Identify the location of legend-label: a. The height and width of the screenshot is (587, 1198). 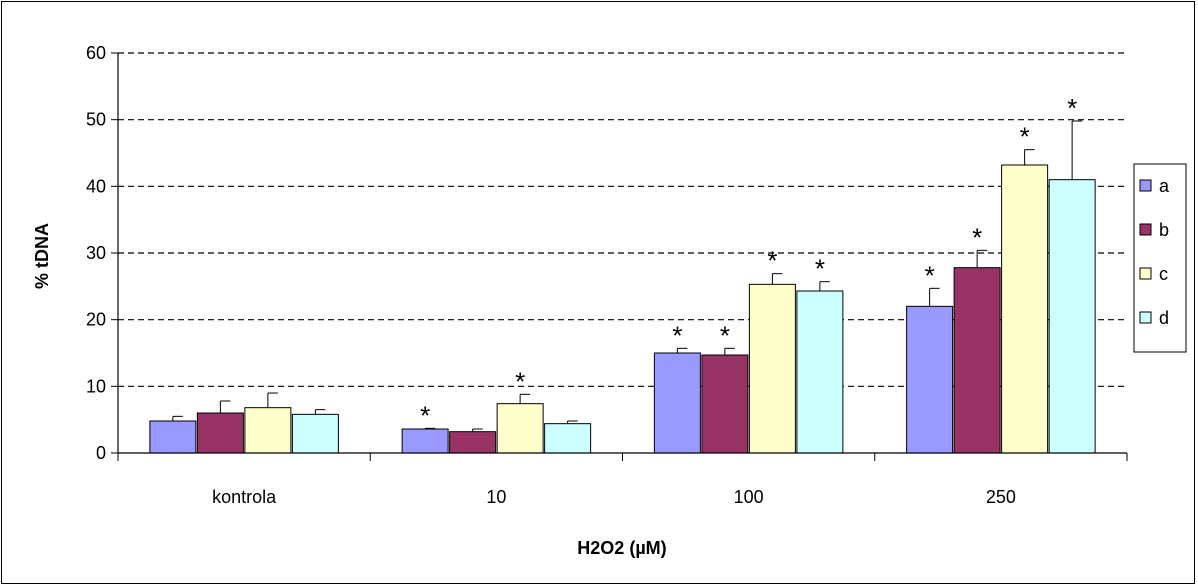
(1164, 186).